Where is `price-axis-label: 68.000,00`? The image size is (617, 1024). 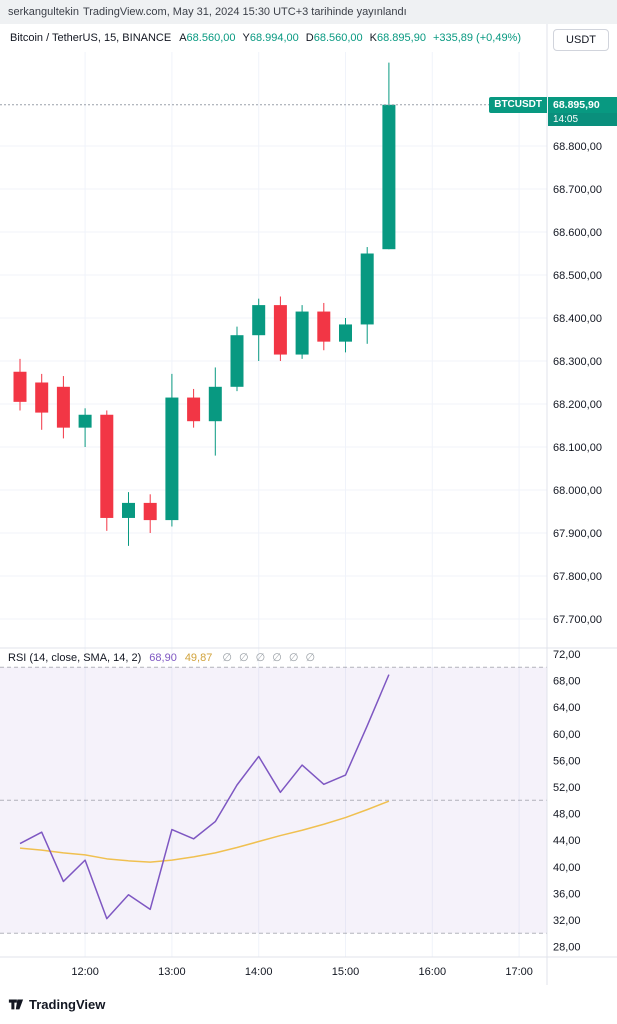 price-axis-label: 68.000,00 is located at coordinates (577, 491).